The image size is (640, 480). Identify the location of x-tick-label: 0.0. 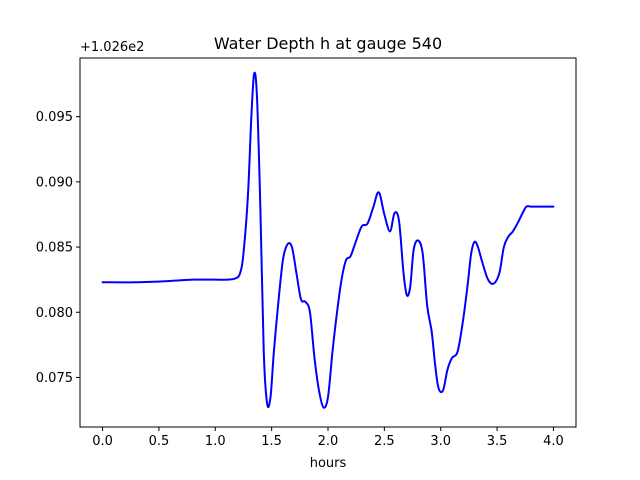
(102, 441).